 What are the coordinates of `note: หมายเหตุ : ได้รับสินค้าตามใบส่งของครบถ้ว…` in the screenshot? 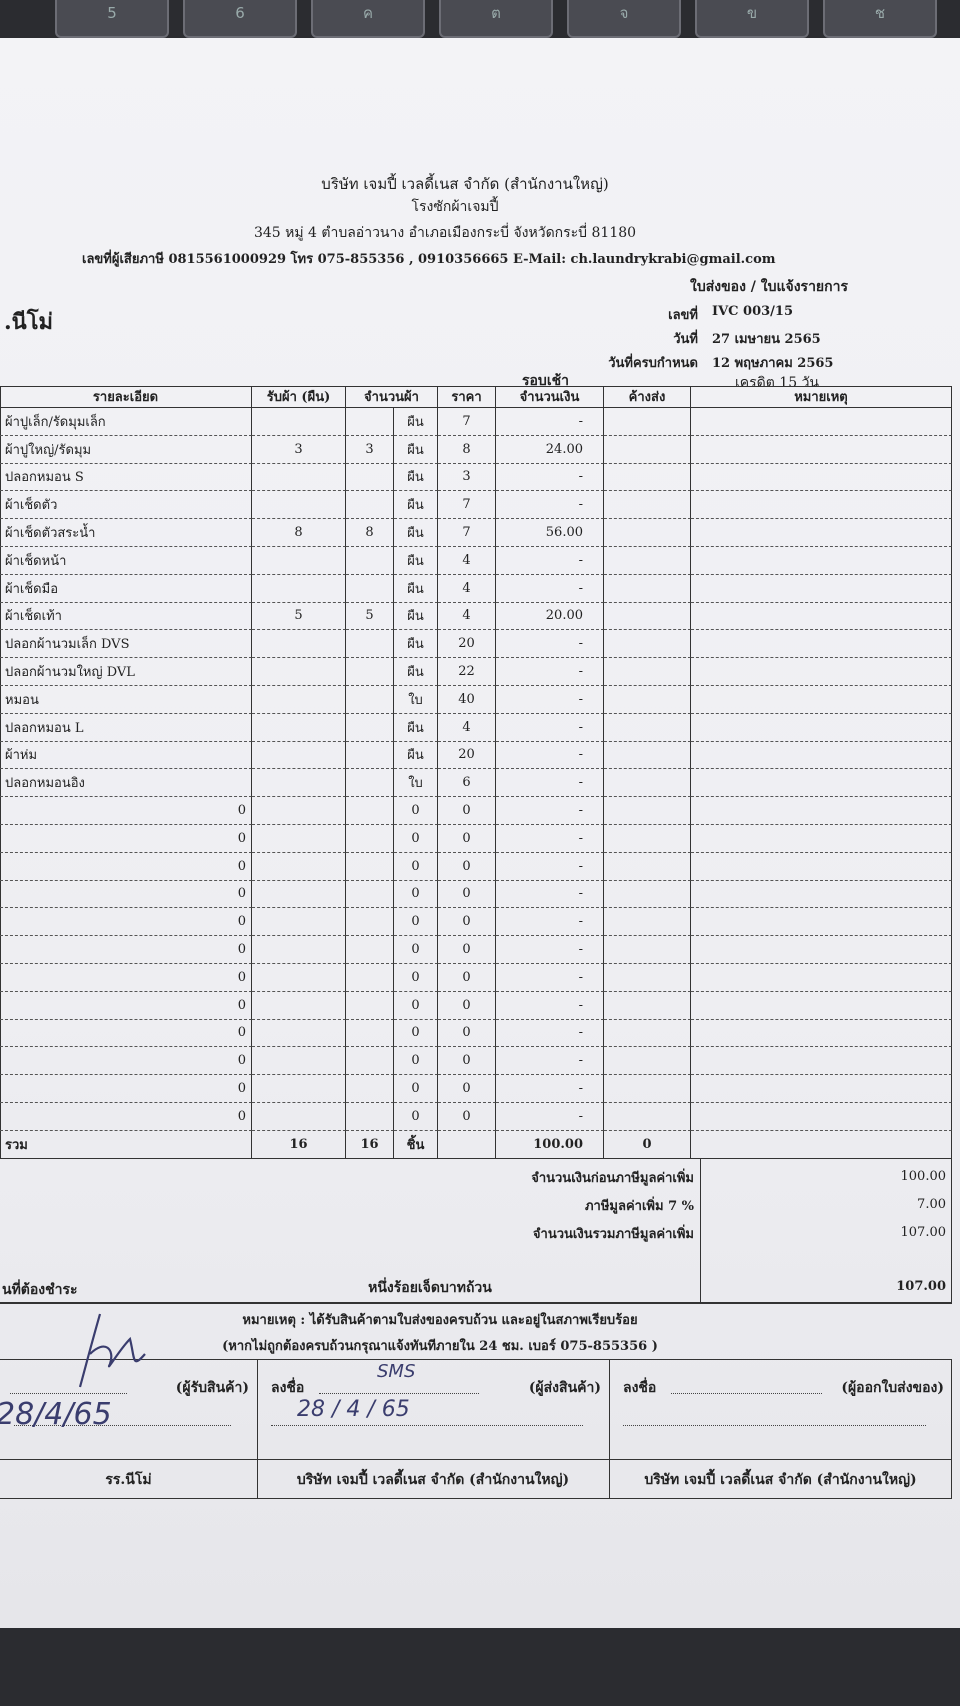 It's located at (440, 1320).